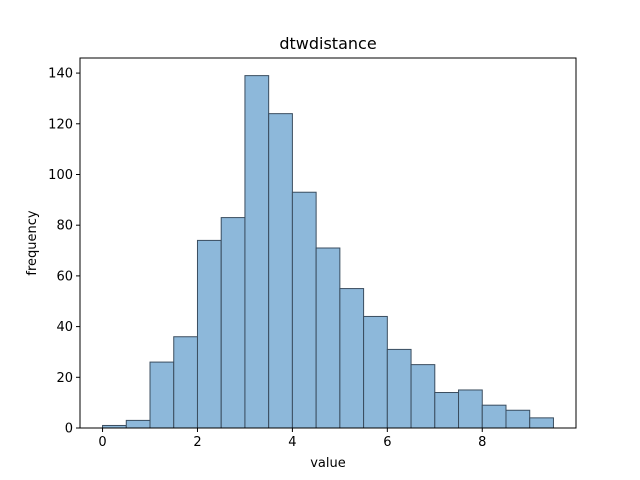 This screenshot has width=640, height=480. I want to click on y-tick-label: 40, so click(64, 327).